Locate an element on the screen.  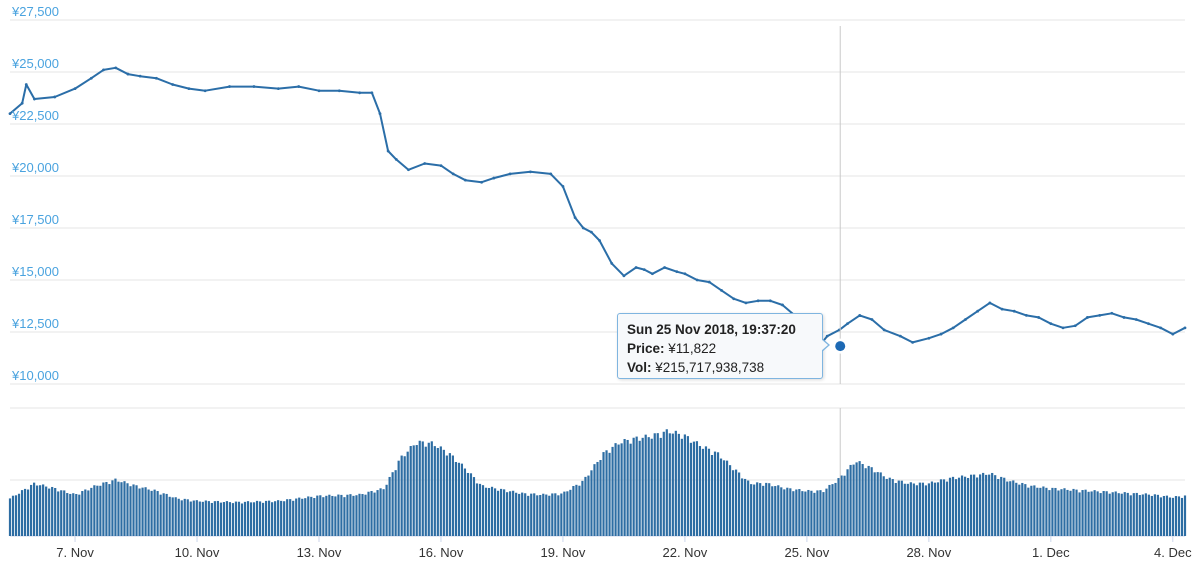
time-tick-label: 22. Nov is located at coordinates (685, 552).